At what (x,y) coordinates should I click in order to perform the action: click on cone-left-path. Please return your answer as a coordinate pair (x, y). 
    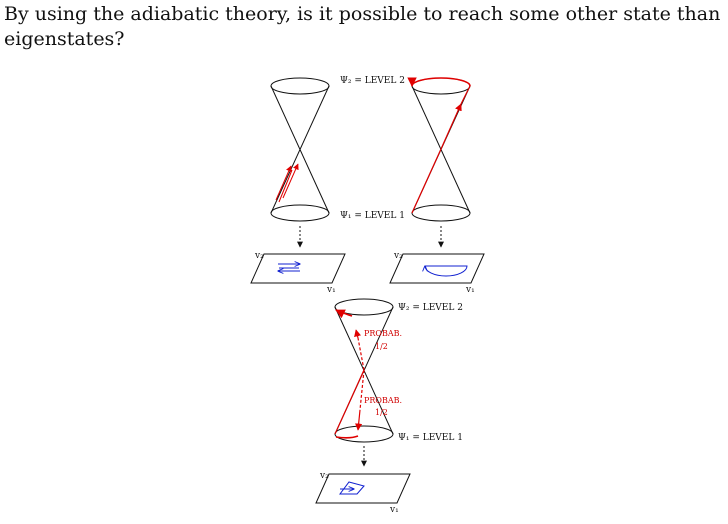
    Looking at the image, I should click on (287, 183).